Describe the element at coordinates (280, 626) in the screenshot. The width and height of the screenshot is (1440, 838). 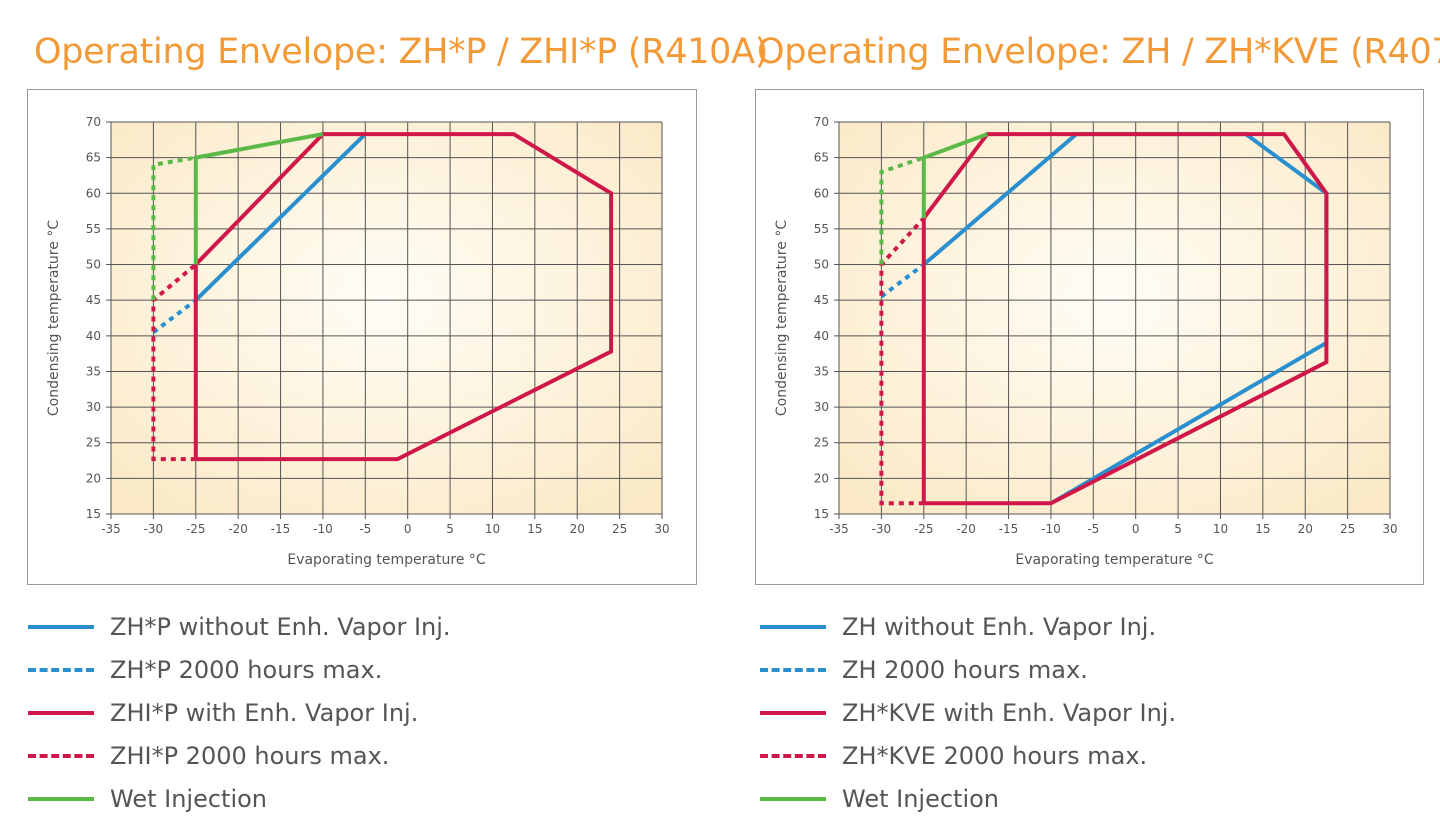
I see `legend-label: ZH*P without Enh. Vapor Inj.` at that location.